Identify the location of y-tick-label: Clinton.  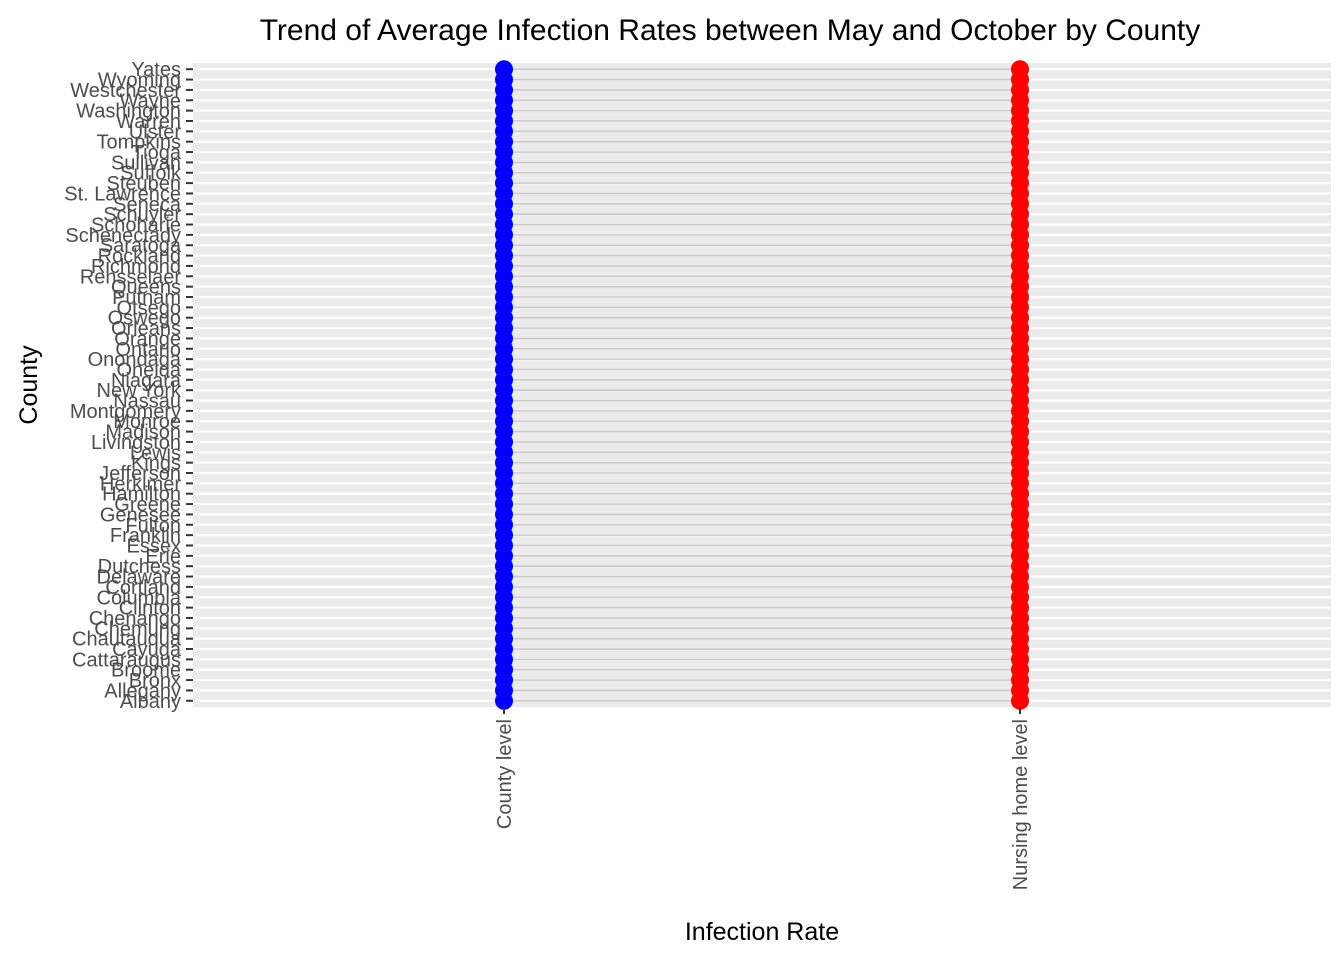
(150, 609).